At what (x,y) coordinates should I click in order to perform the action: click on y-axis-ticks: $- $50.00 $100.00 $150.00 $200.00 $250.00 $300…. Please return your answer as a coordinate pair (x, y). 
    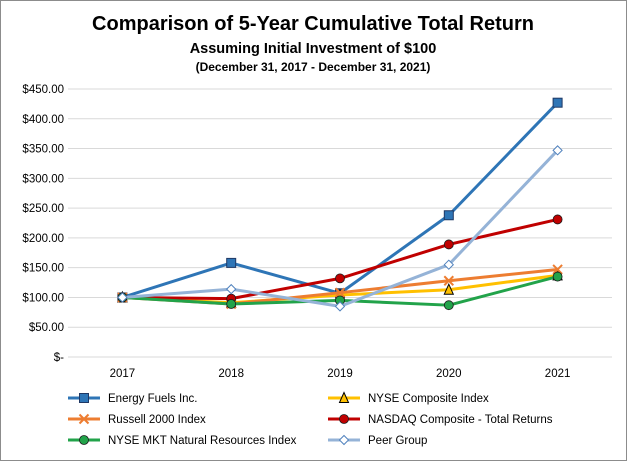
    Looking at the image, I should click on (43, 224).